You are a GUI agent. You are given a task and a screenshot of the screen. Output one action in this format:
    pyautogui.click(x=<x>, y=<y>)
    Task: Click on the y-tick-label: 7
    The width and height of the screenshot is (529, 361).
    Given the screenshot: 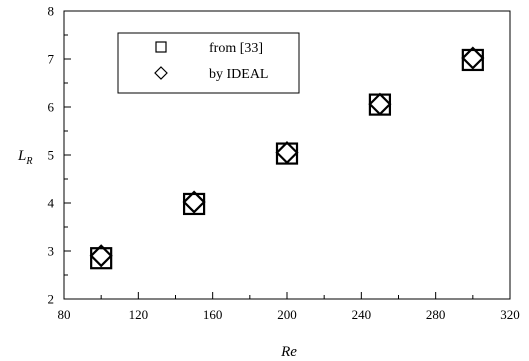 What is the action you would take?
    pyautogui.click(x=51, y=59)
    